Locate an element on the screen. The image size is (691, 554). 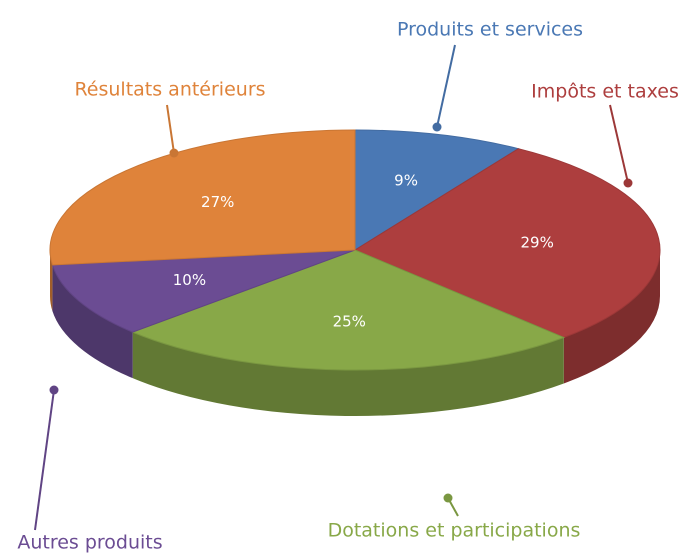
value-label: 29% is located at coordinates (537, 243).